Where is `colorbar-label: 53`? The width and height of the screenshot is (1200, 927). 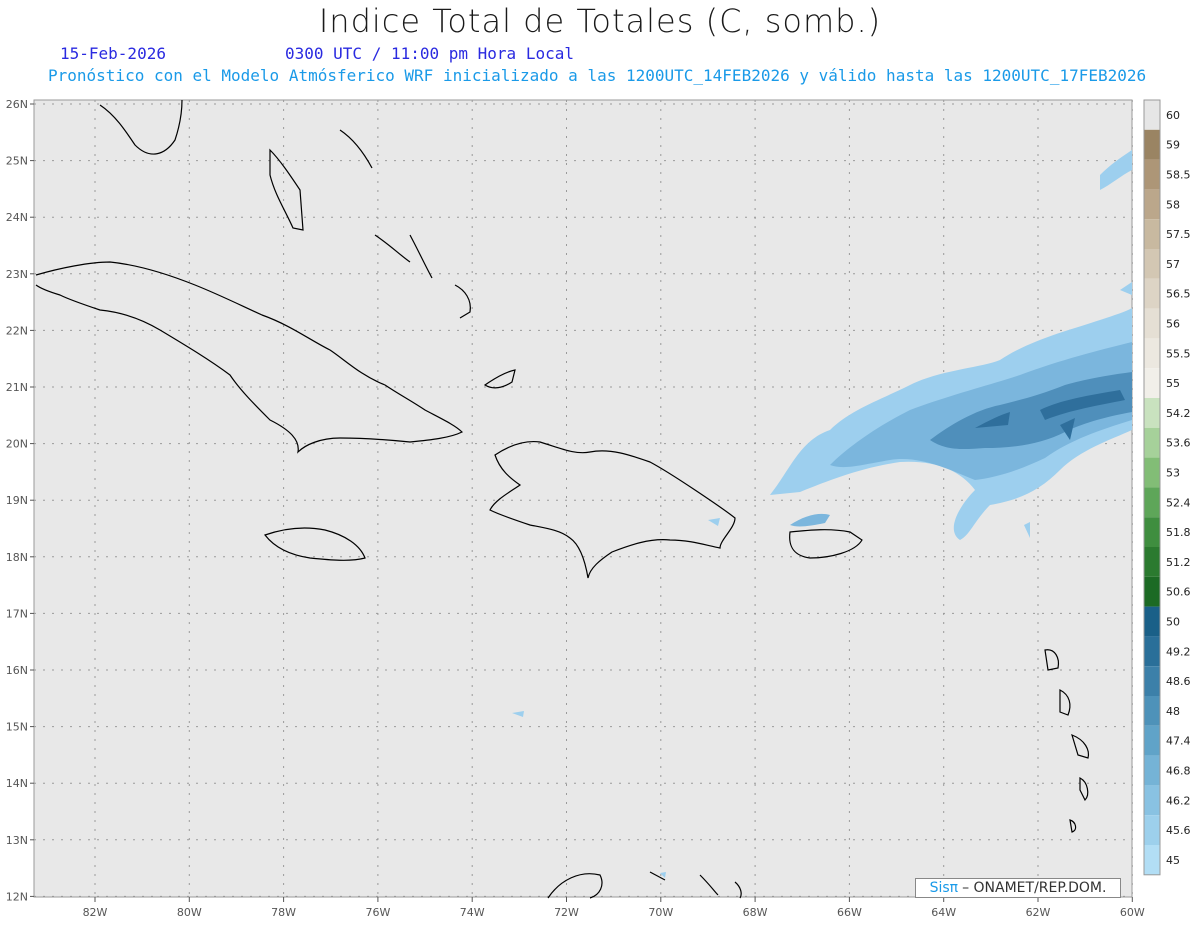 colorbar-label: 53 is located at coordinates (1173, 473).